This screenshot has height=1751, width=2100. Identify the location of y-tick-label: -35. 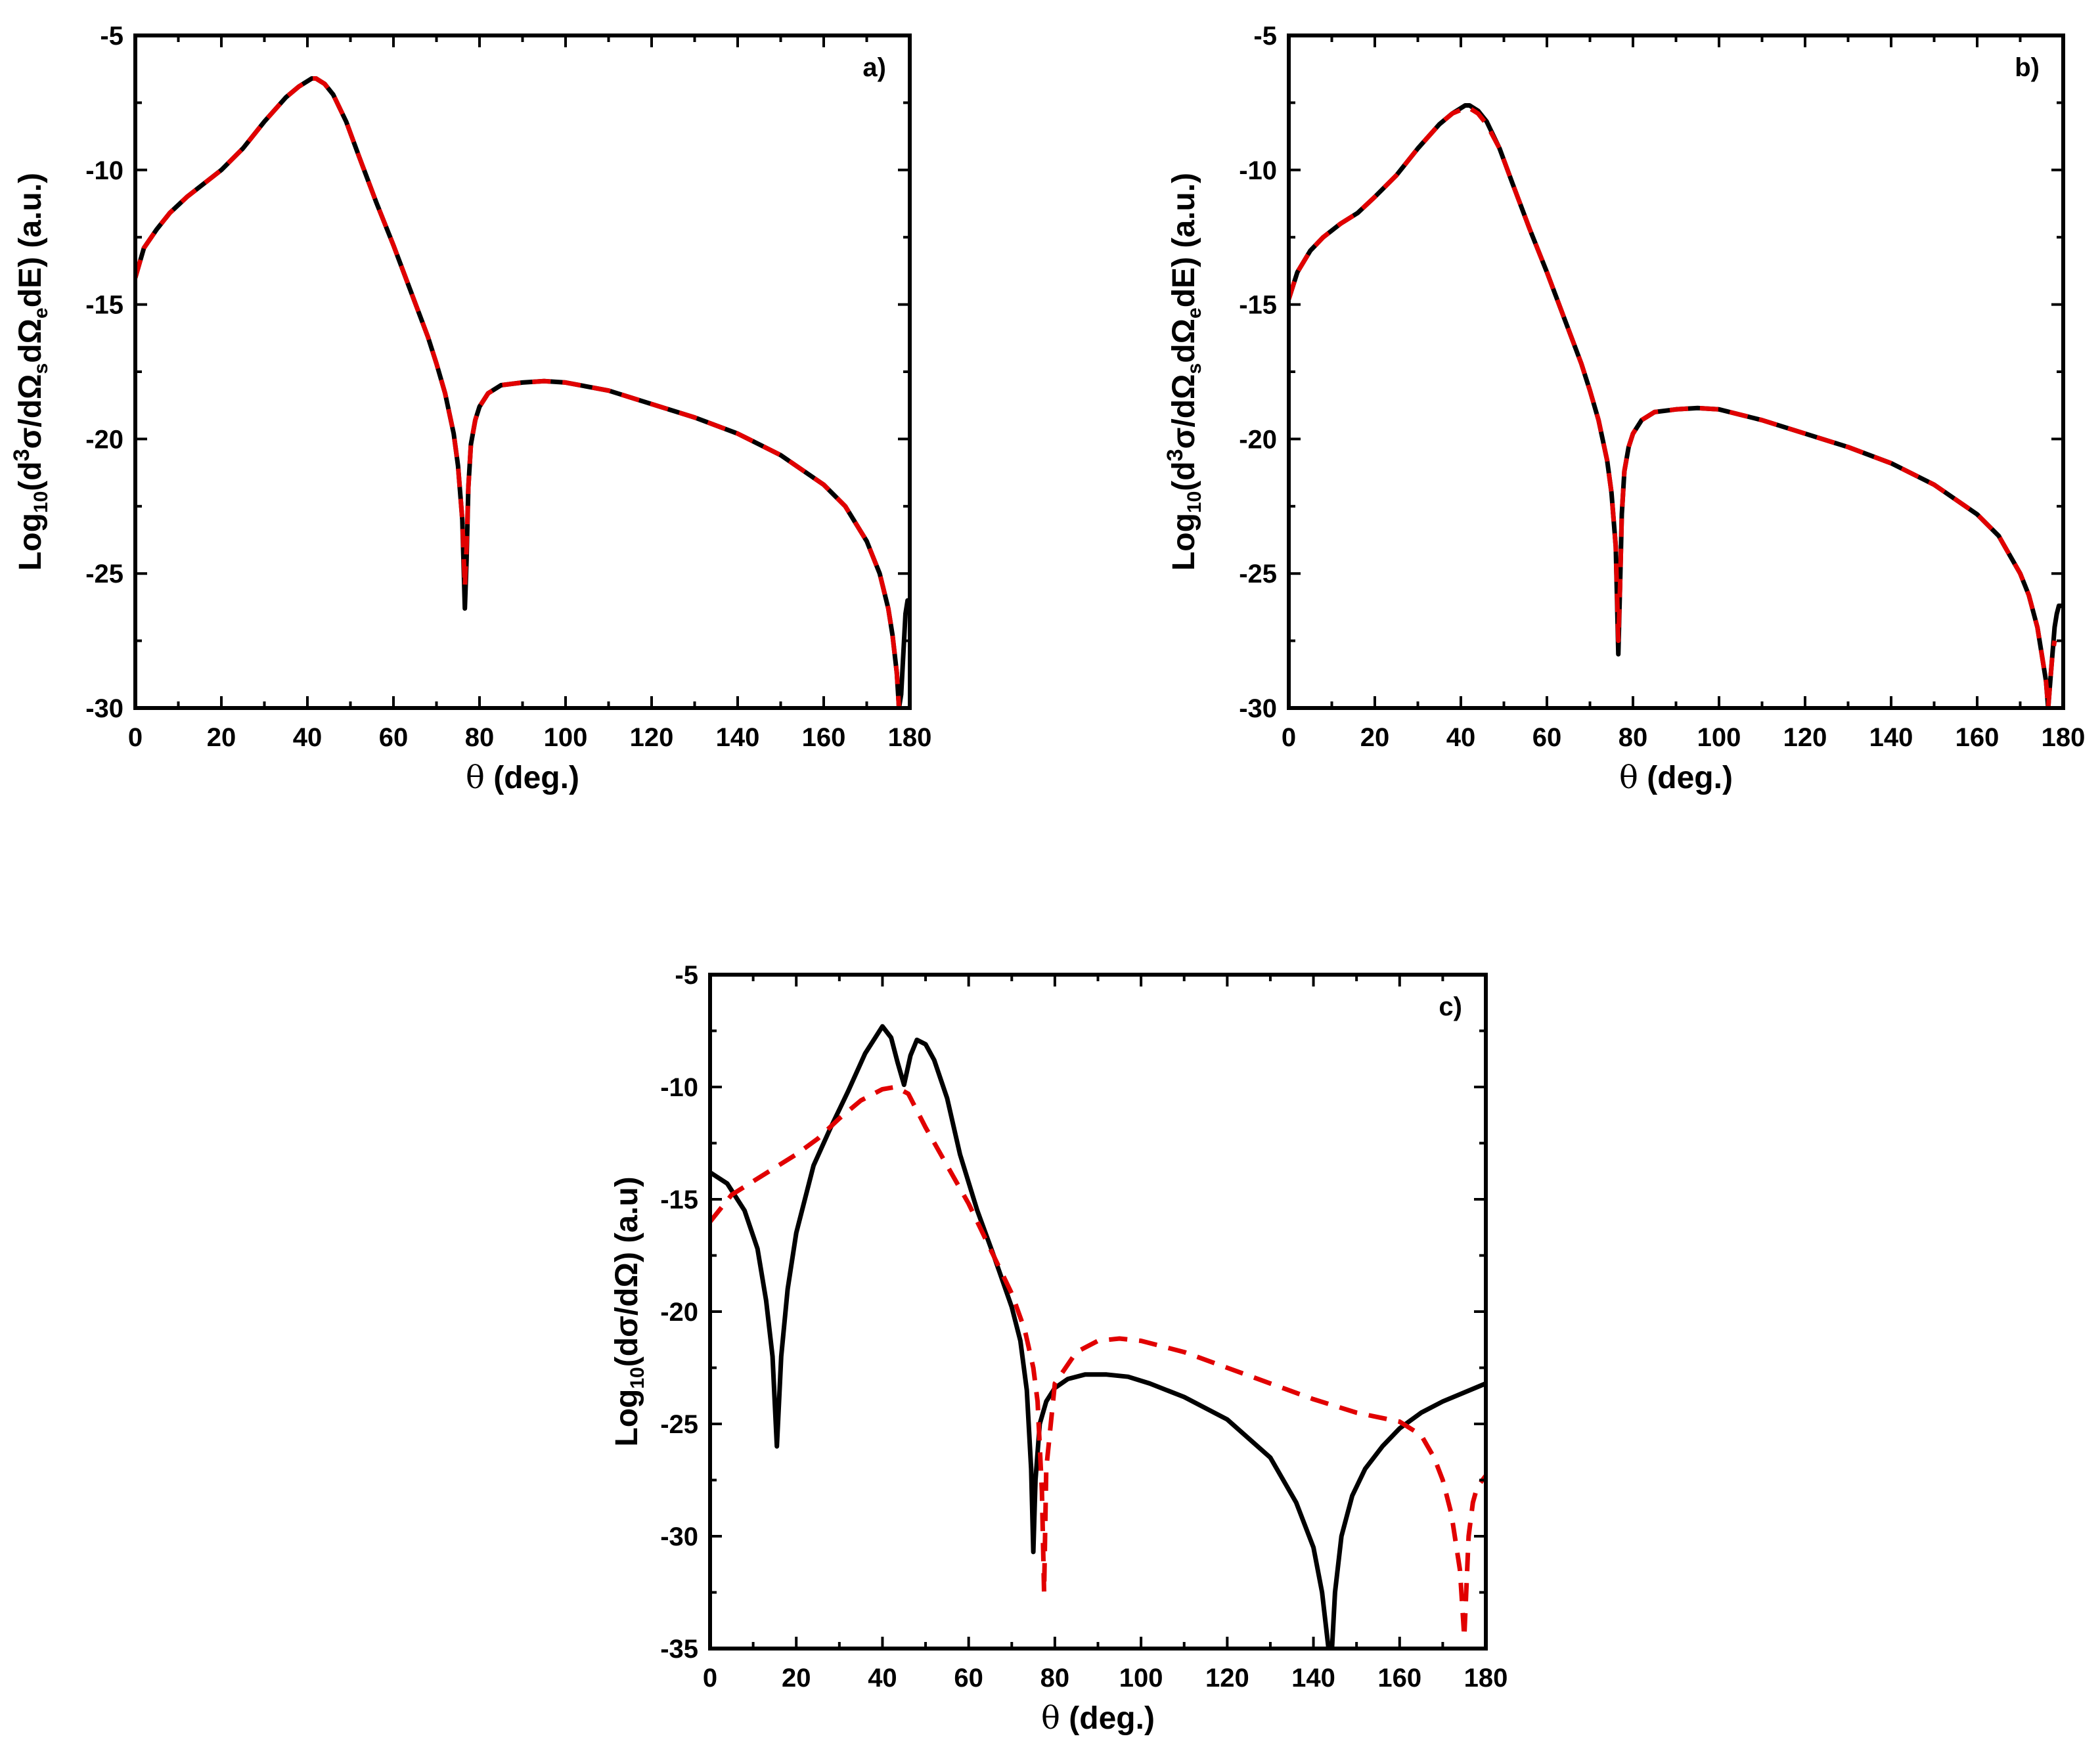
(679, 1649).